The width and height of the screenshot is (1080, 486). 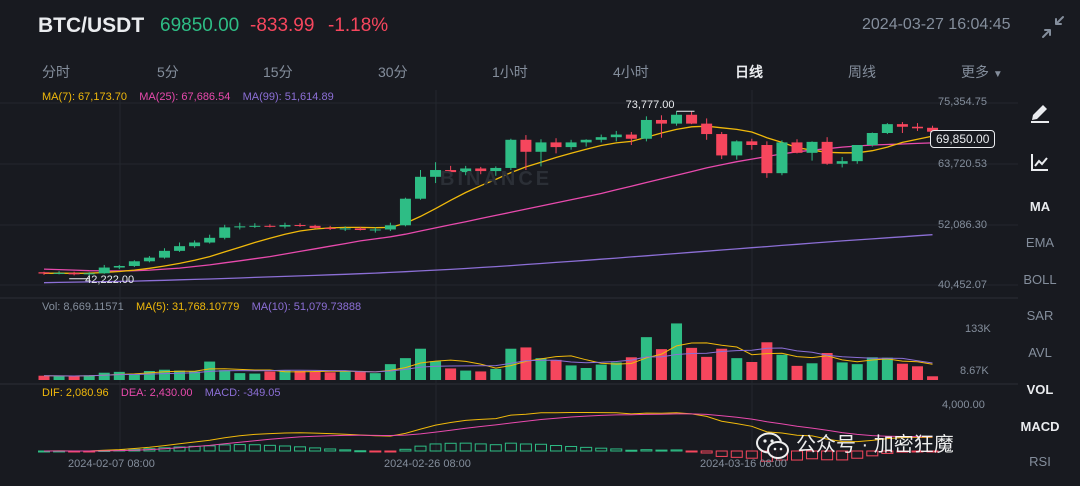 I want to click on chart-line-icon, so click(x=1040, y=162).